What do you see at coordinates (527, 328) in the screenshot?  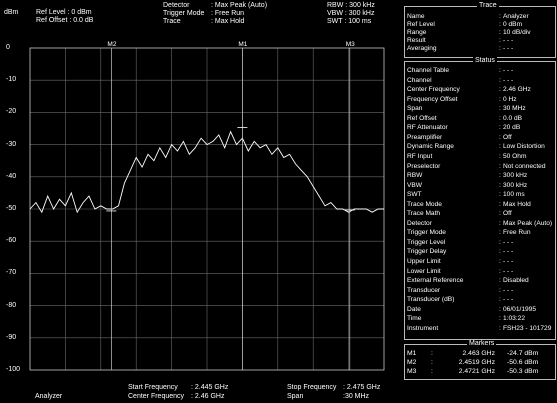 I see `panel-row-value: FSH23 - 101729` at bounding box center [527, 328].